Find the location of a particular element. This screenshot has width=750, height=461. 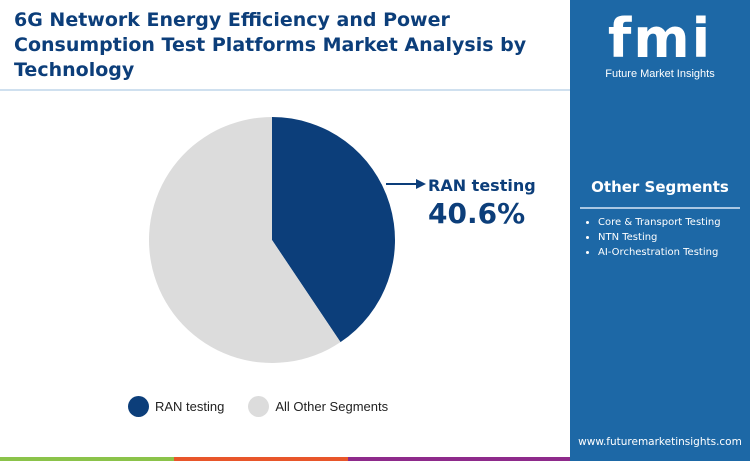

legend-label-other: All Other Segments is located at coordinates (332, 406).